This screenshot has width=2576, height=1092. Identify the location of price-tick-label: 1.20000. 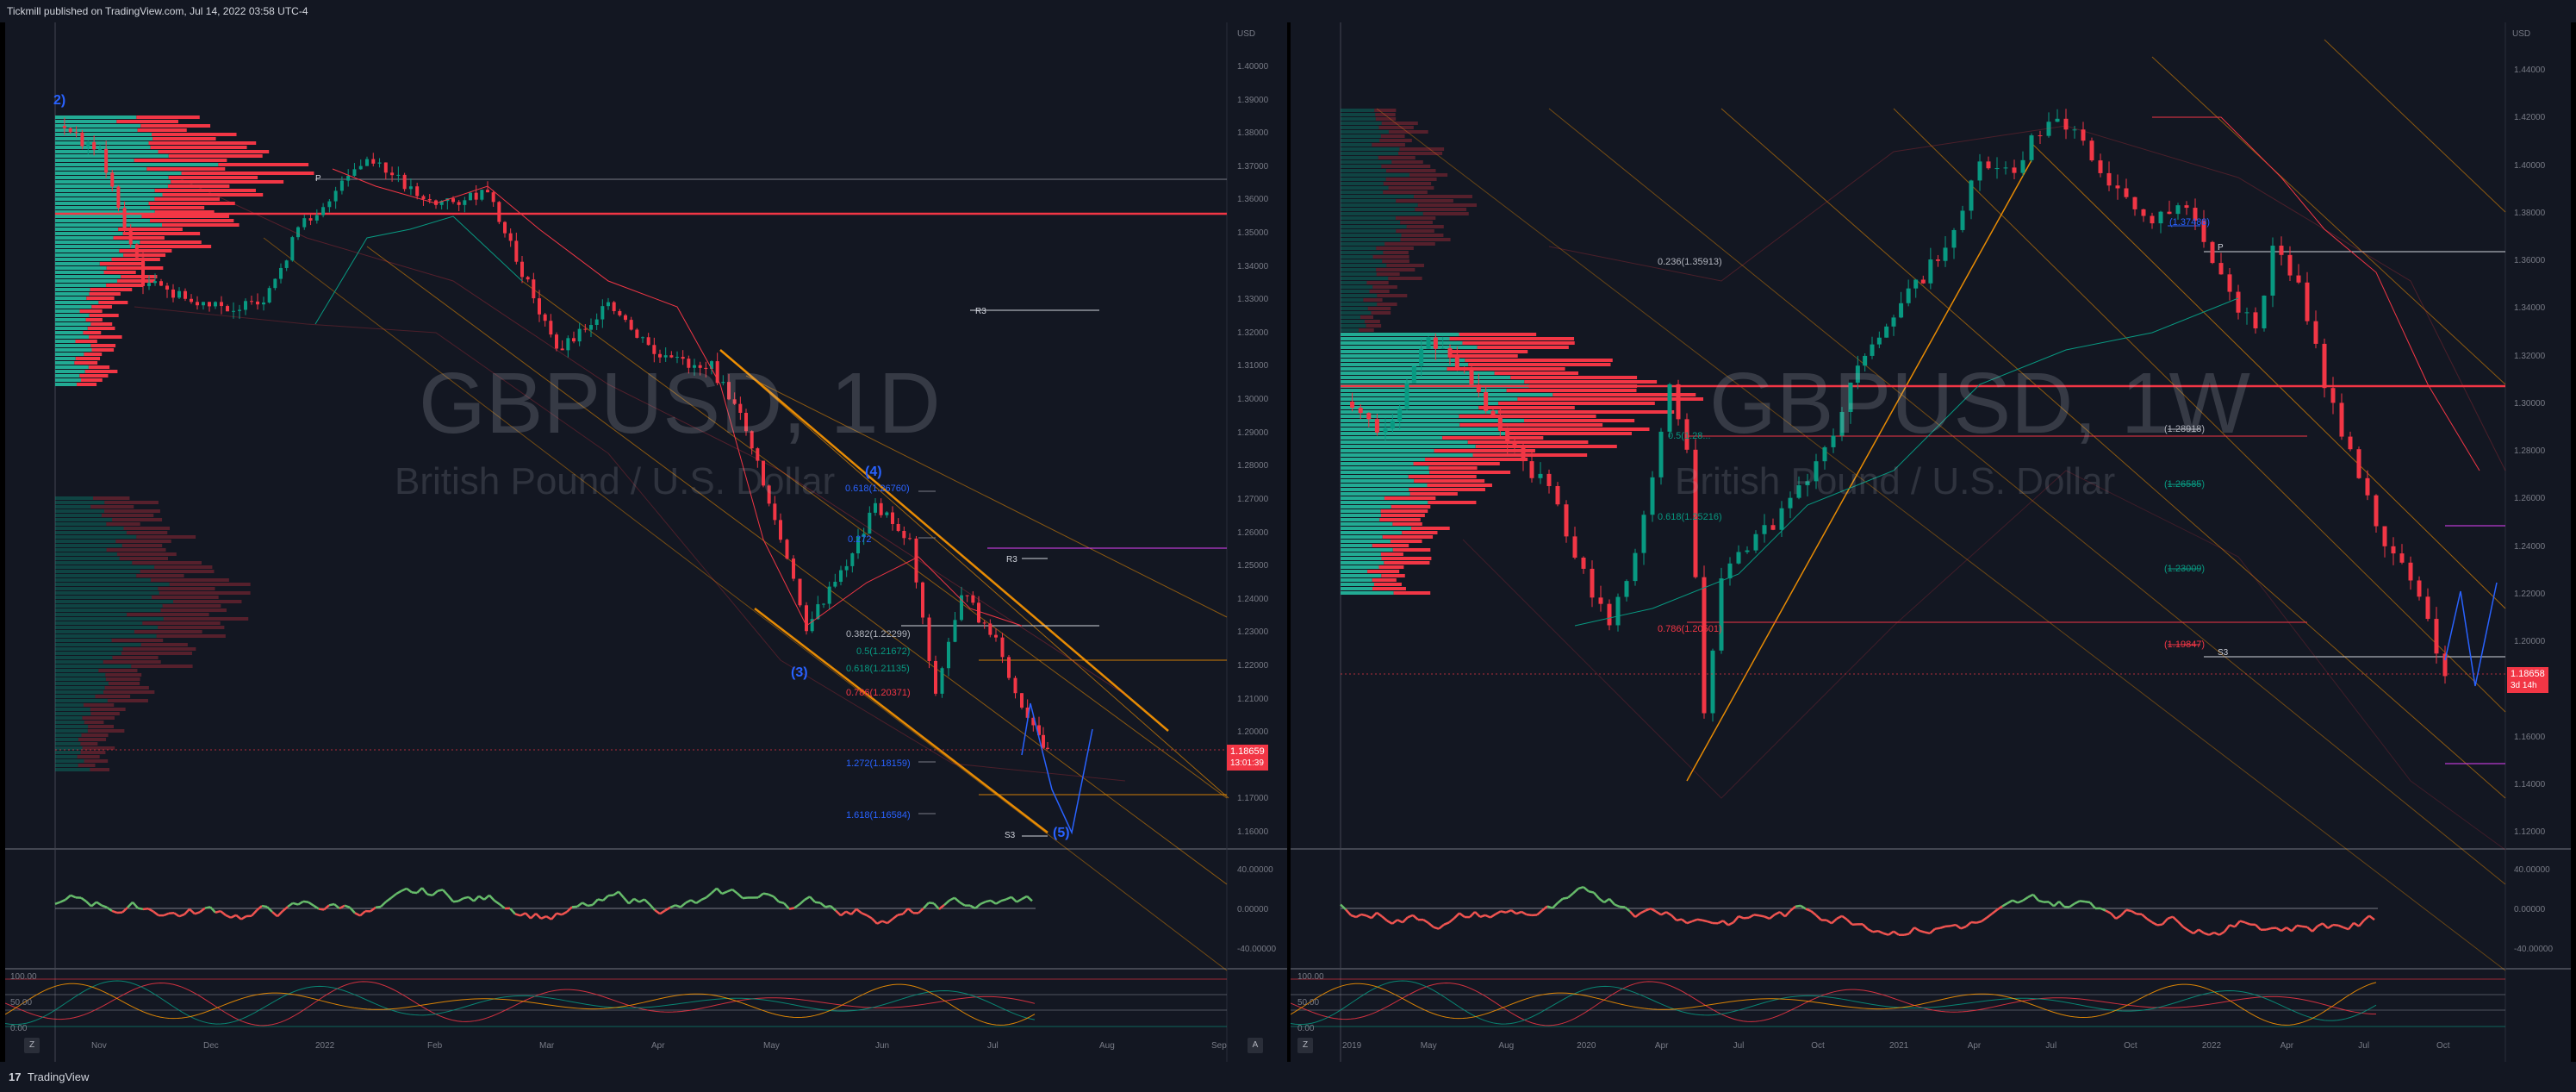
(1253, 732).